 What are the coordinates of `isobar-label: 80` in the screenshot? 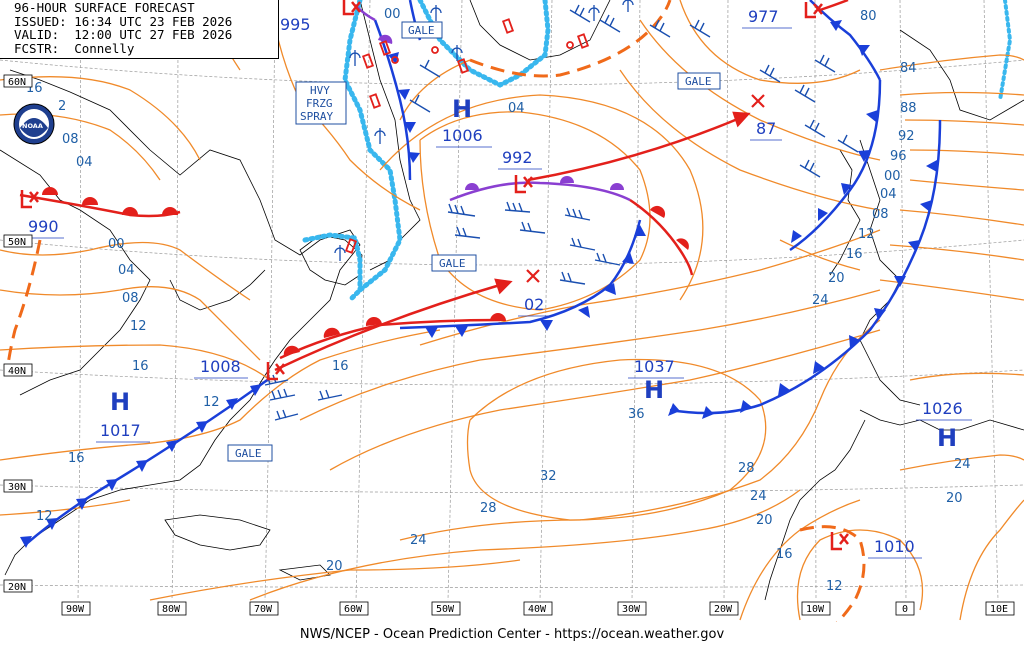 It's located at (868, 16).